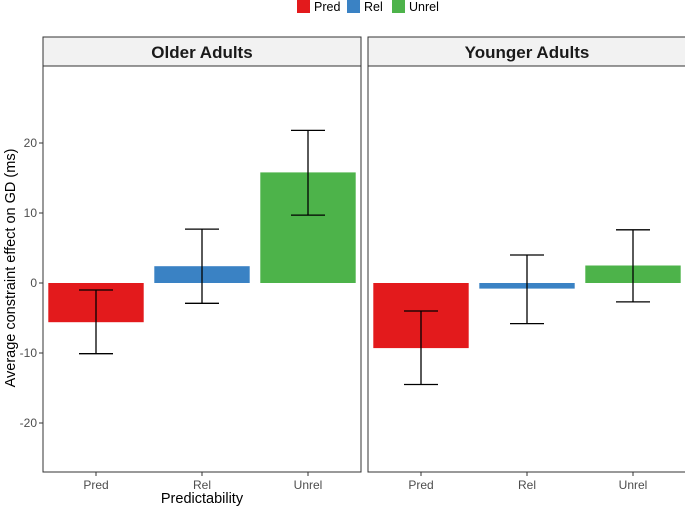  What do you see at coordinates (11, 268) in the screenshot?
I see `y-axis-title: Average constraint effect on GD (ms)` at bounding box center [11, 268].